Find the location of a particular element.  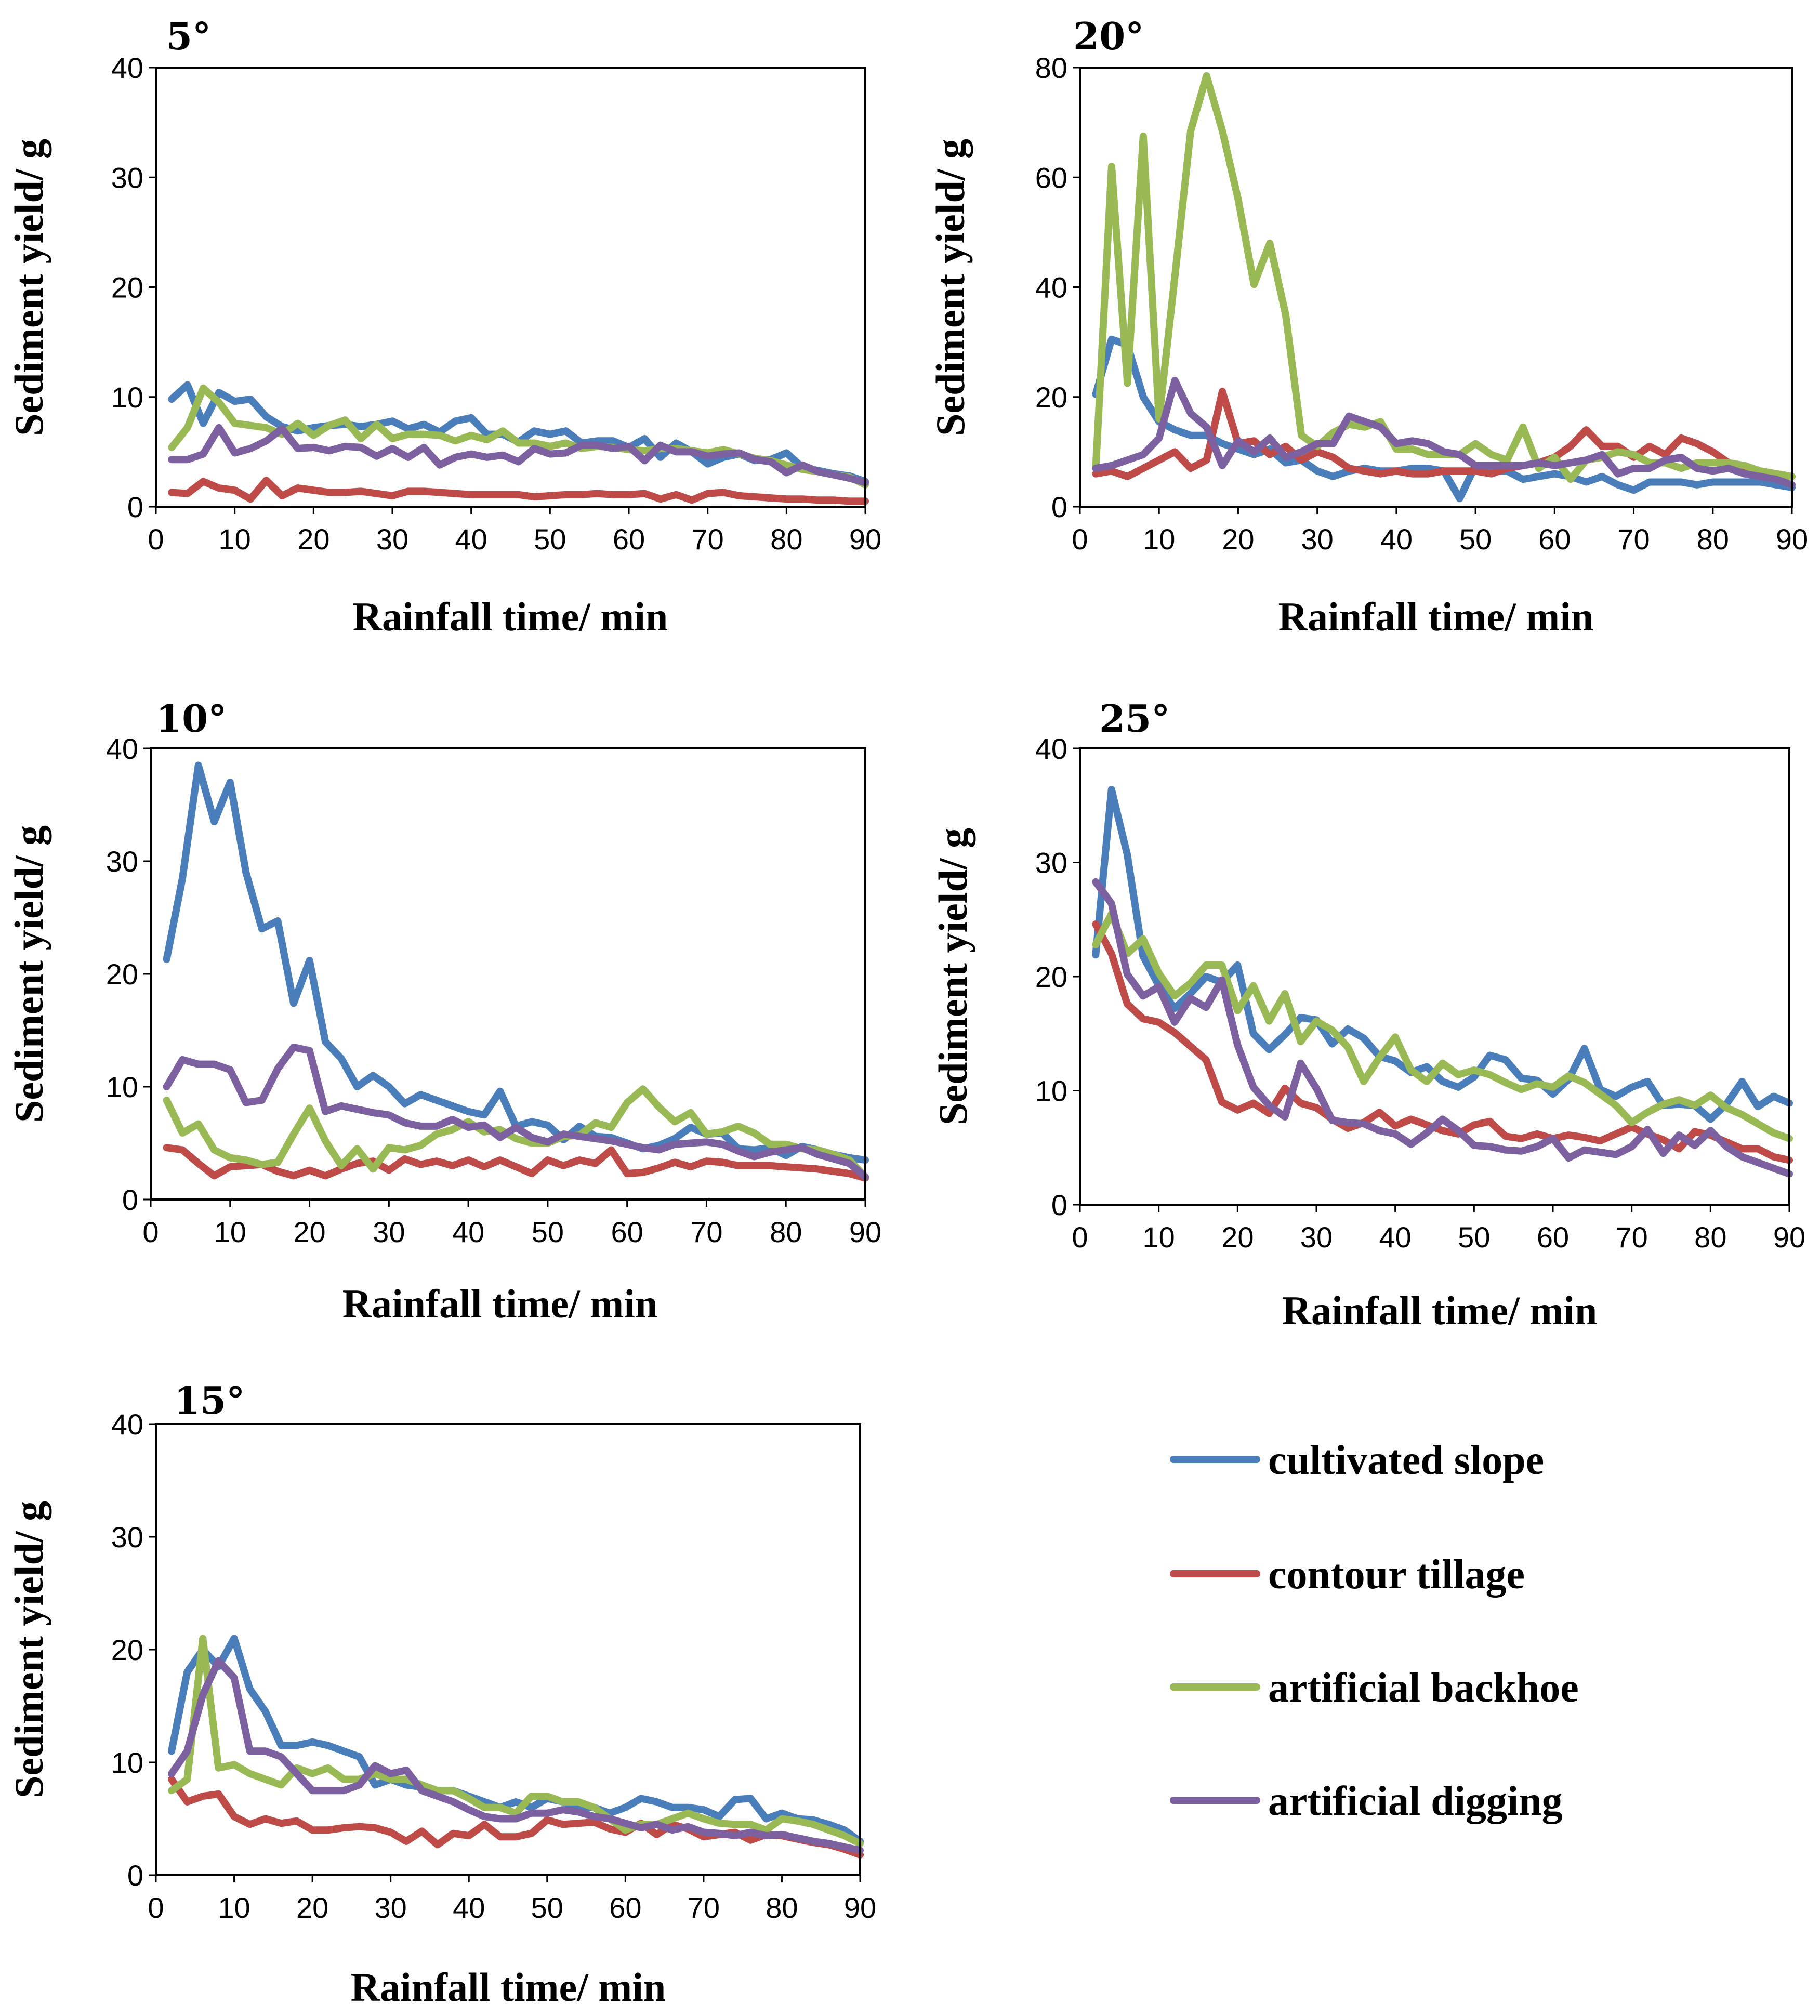

legend-label: artificial backhoe is located at coordinates (1423, 1688).